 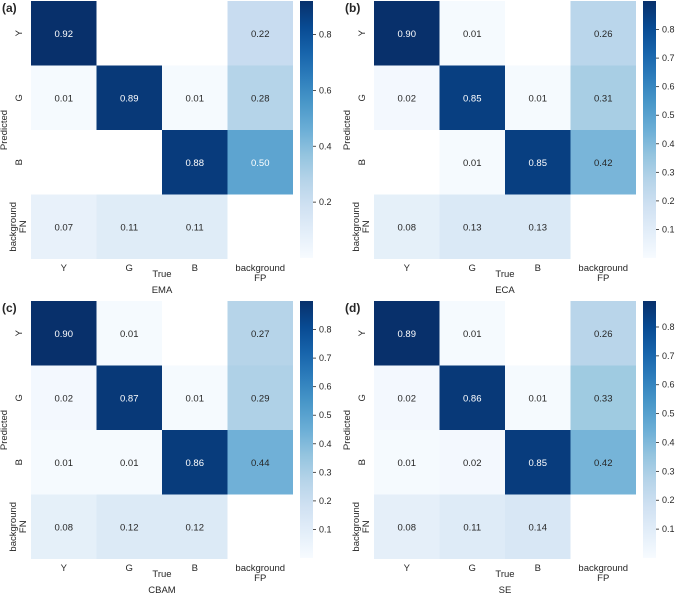 I want to click on cell-value-label: 0.88, so click(x=195, y=163).